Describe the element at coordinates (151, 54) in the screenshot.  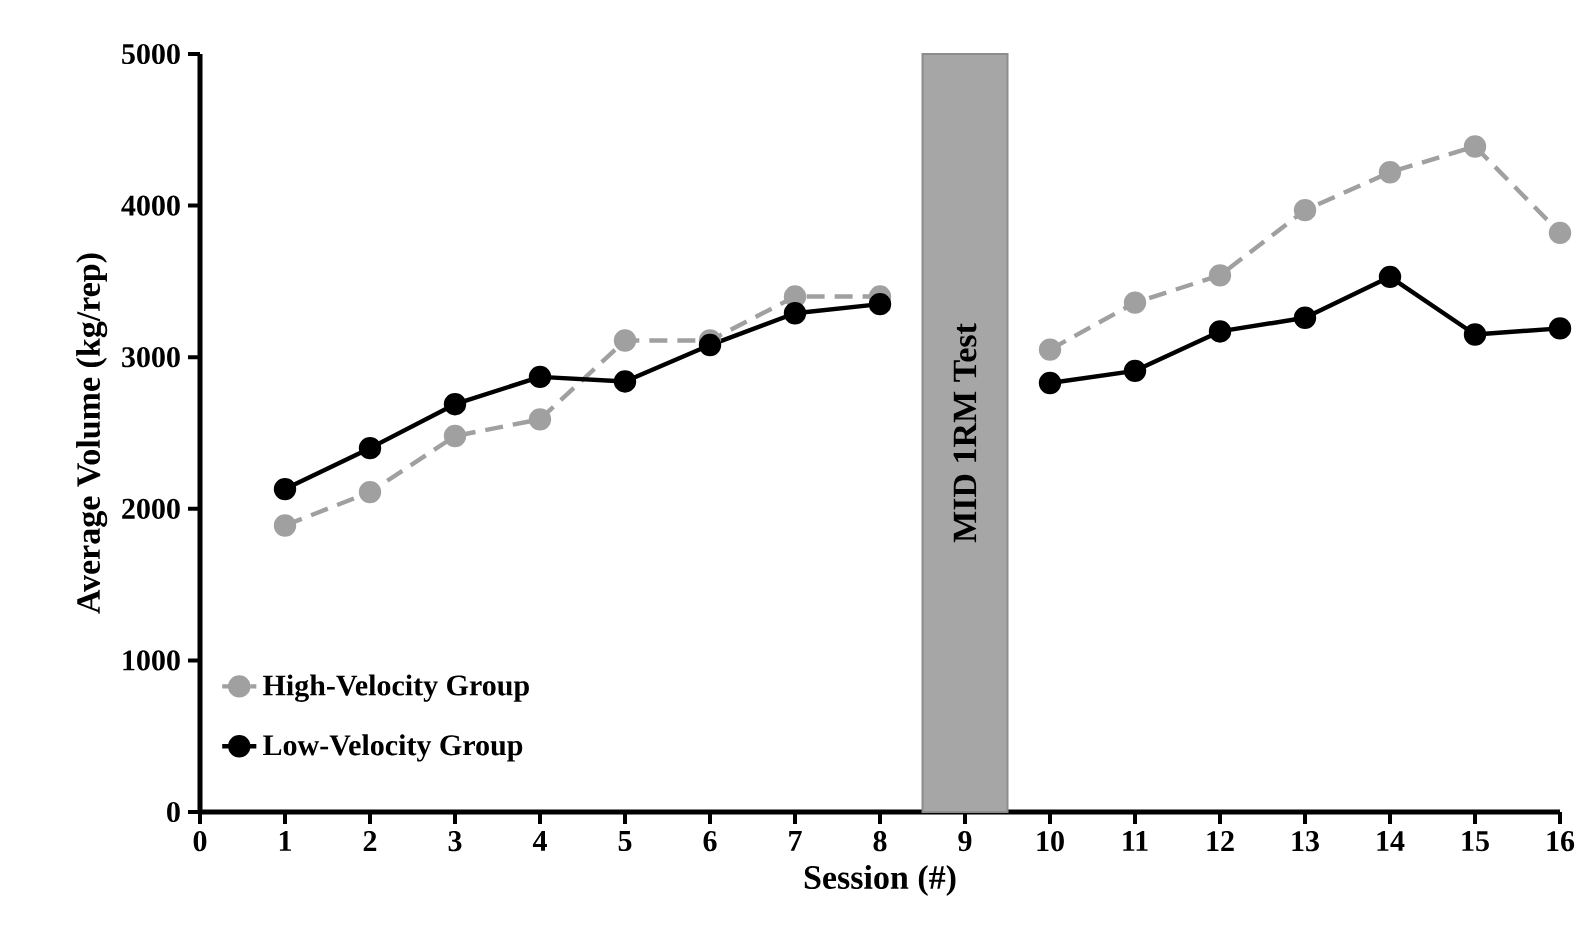
I see `y-tick-label: 5000` at that location.